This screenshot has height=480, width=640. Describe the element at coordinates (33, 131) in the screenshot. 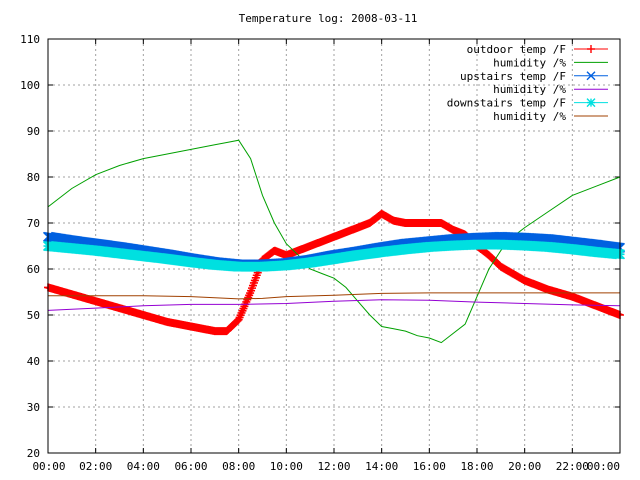

I see `y-tick-label: 90` at that location.